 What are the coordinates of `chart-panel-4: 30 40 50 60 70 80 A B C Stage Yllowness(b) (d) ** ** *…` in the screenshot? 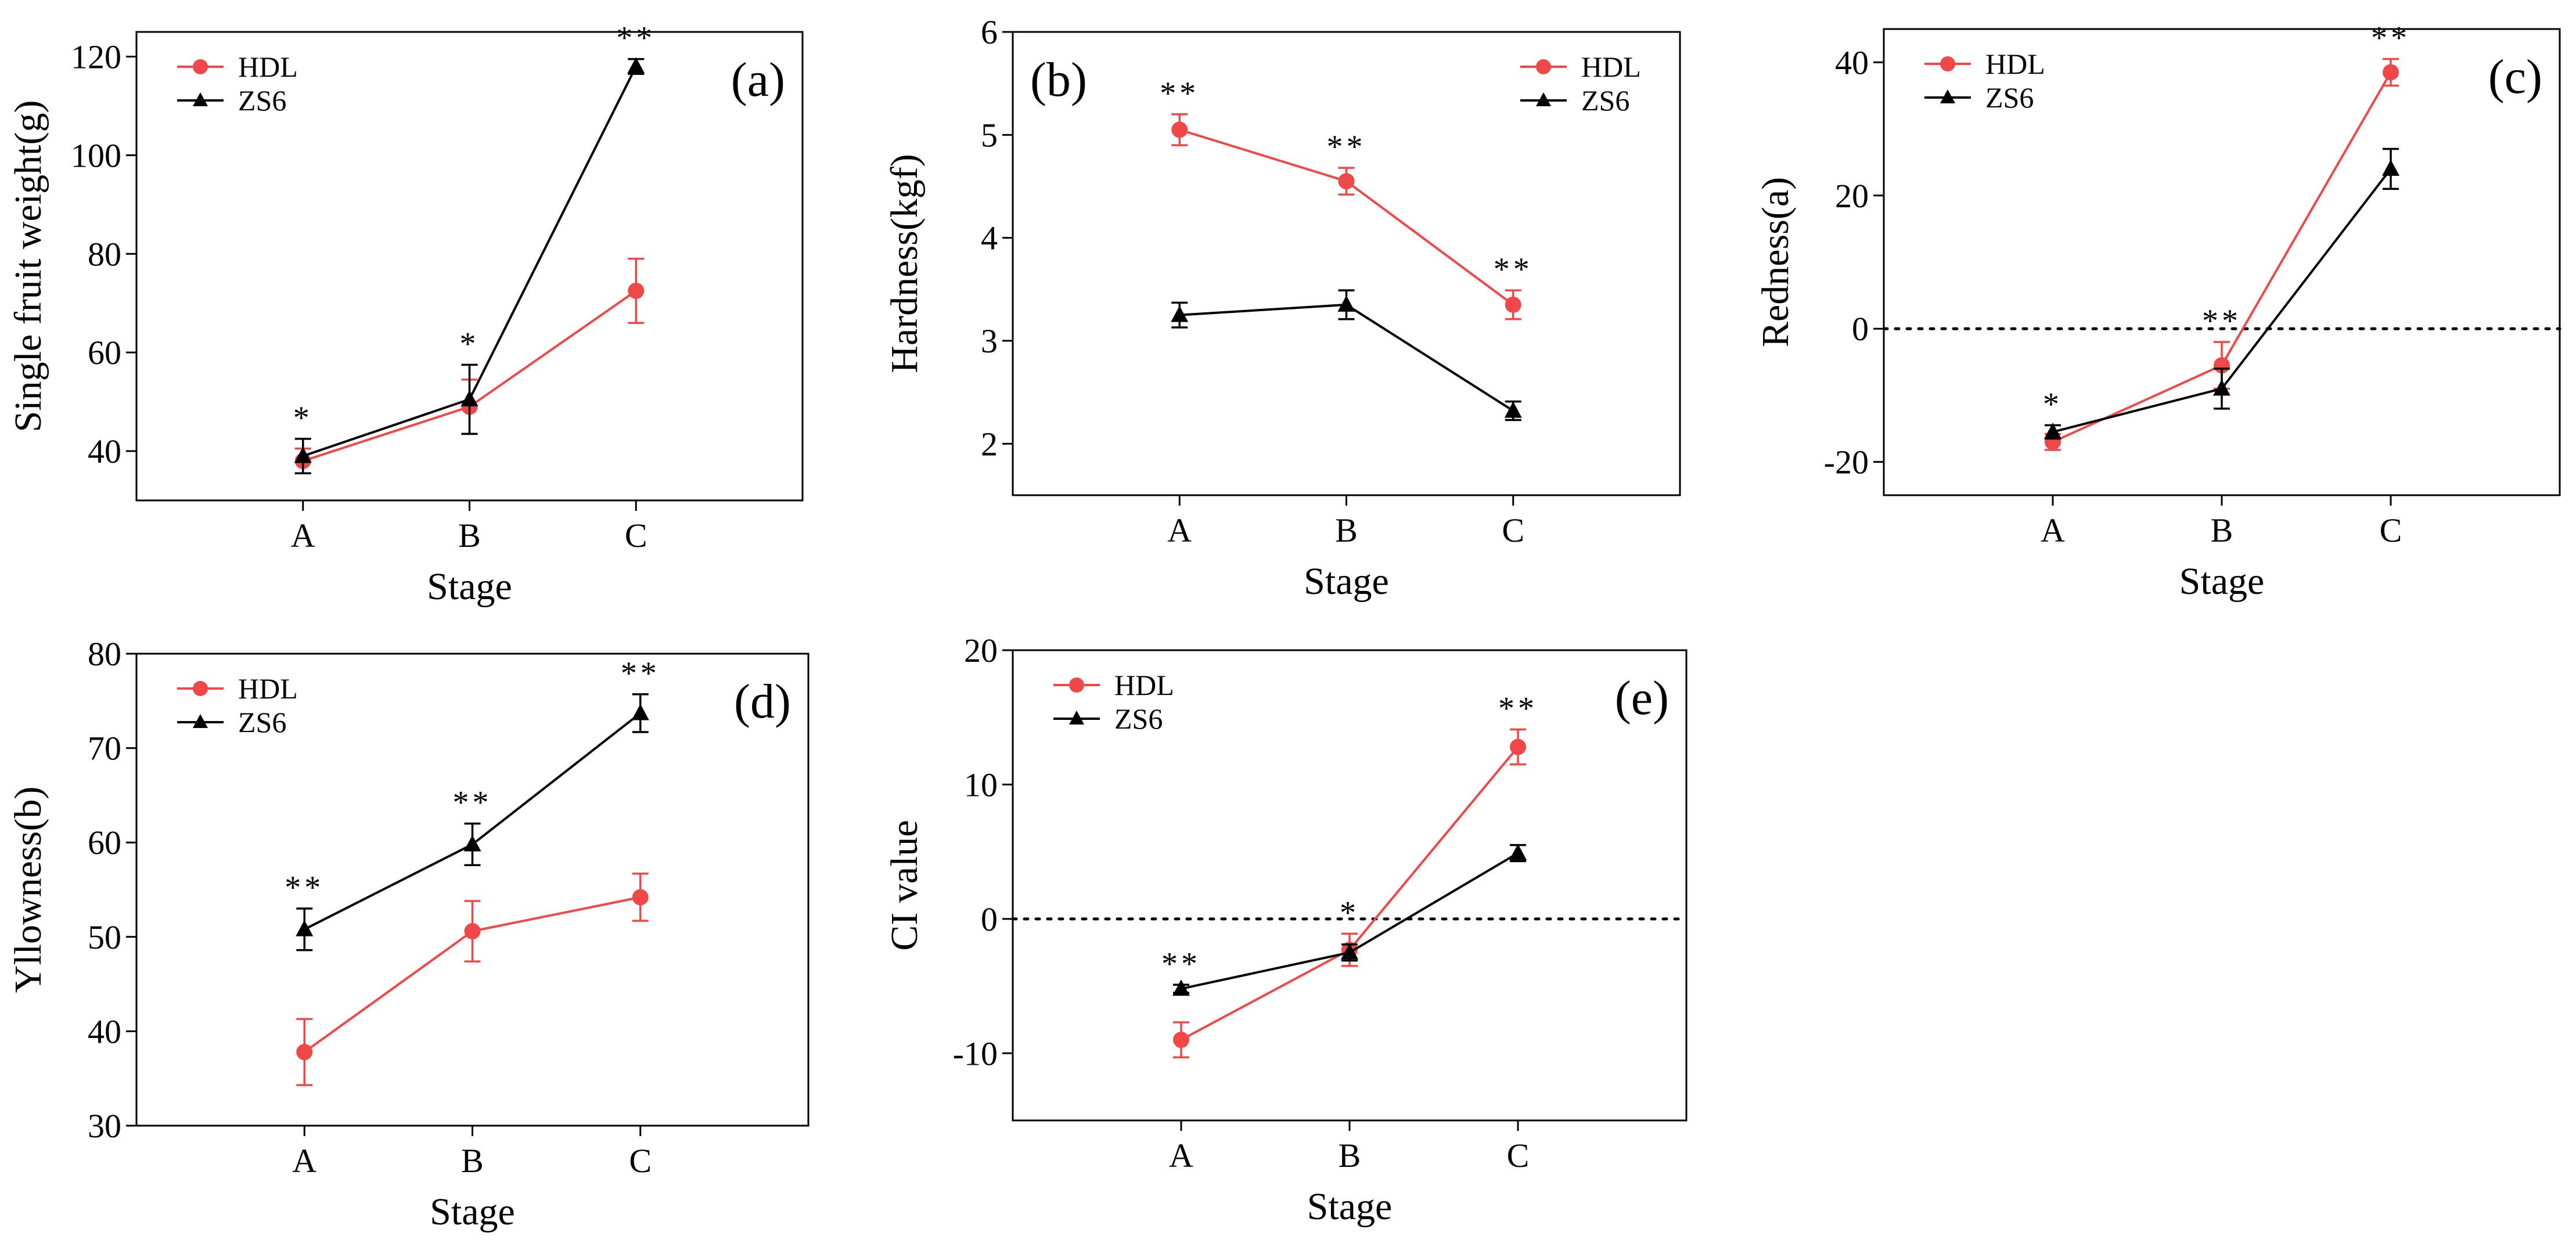 It's located at (408, 934).